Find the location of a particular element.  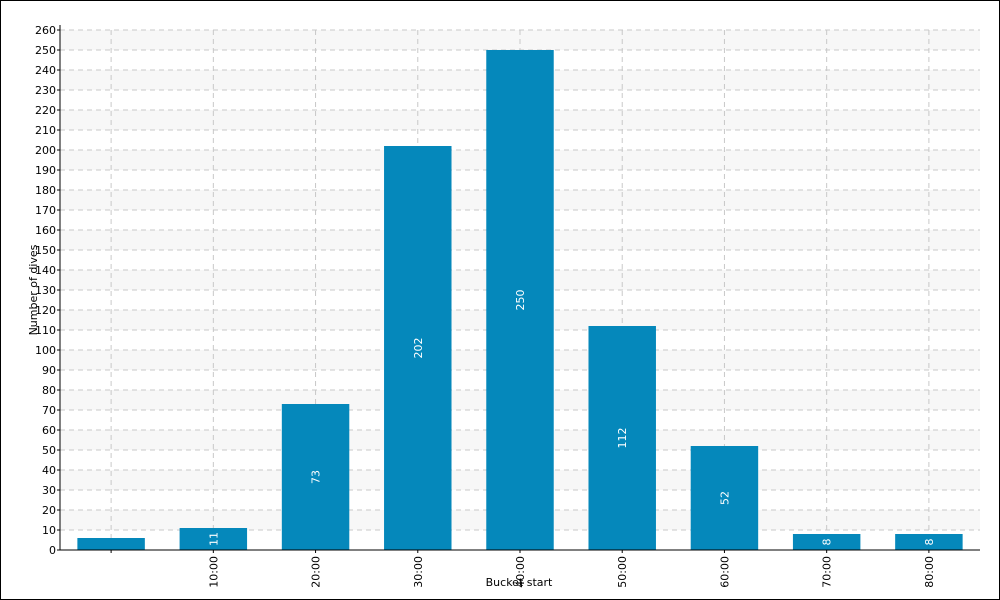

y-tick-label: 130 is located at coordinates (45, 290).